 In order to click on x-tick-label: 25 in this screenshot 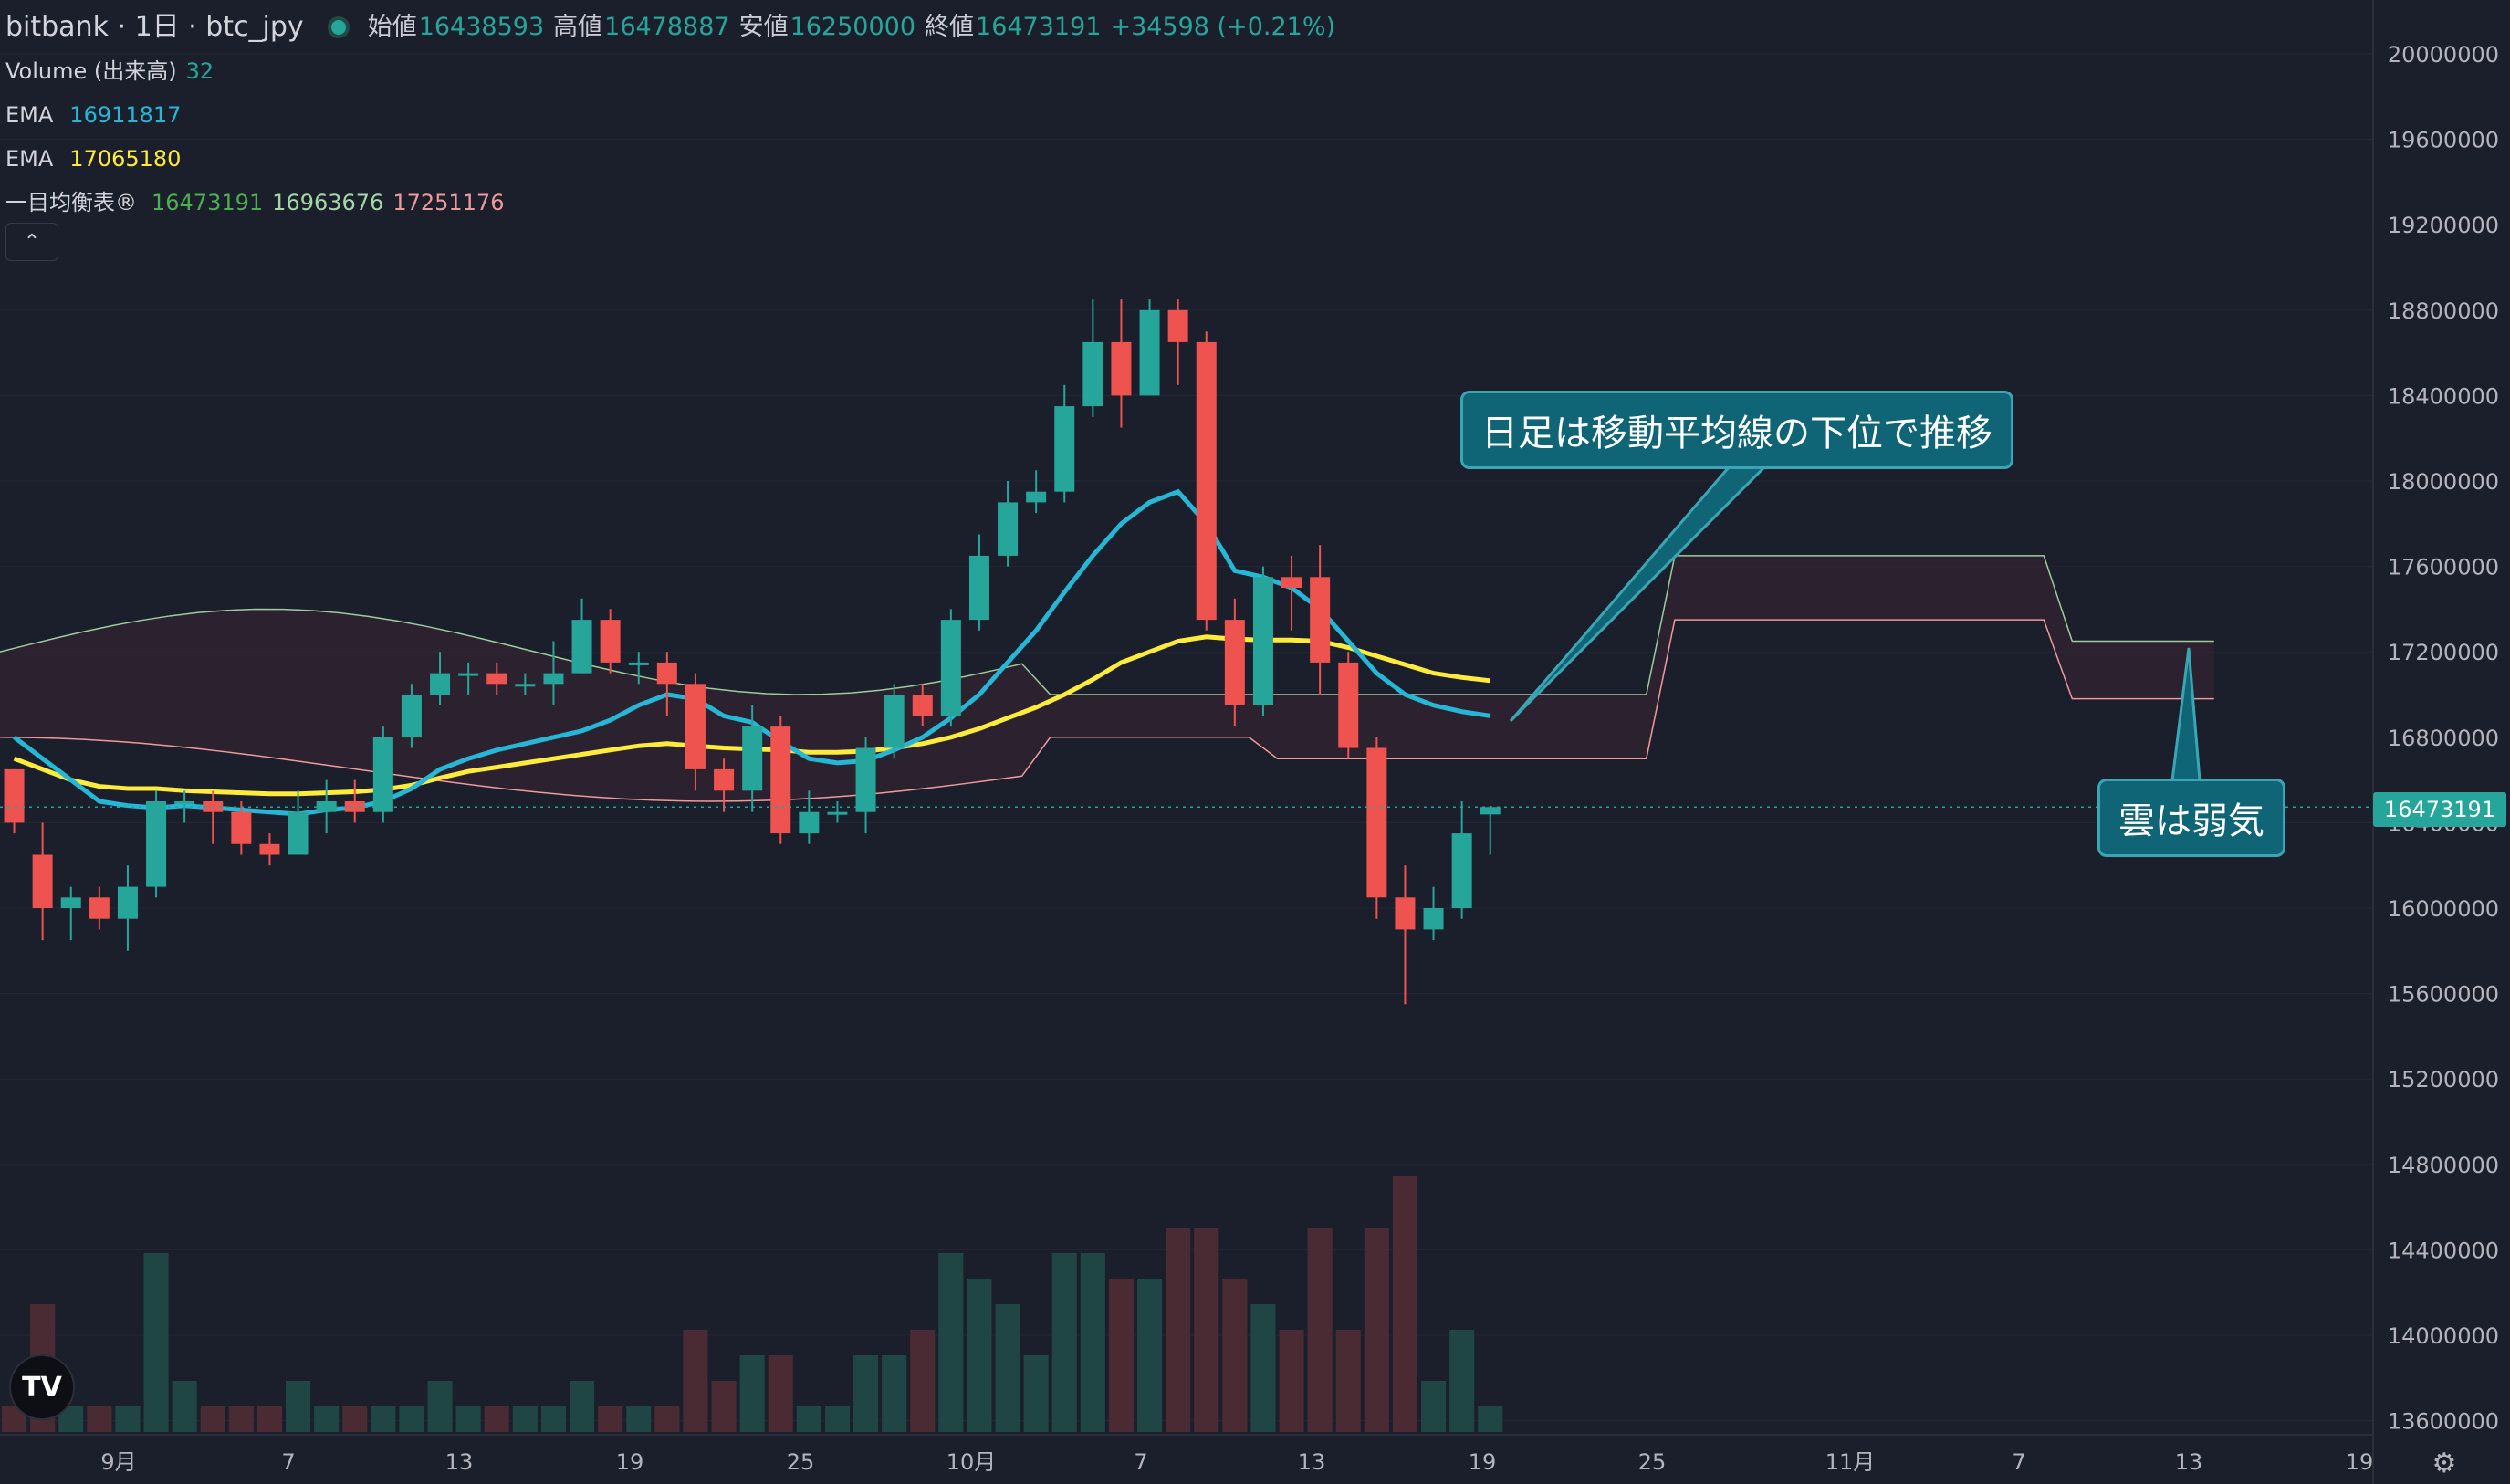, I will do `click(1652, 1462)`.